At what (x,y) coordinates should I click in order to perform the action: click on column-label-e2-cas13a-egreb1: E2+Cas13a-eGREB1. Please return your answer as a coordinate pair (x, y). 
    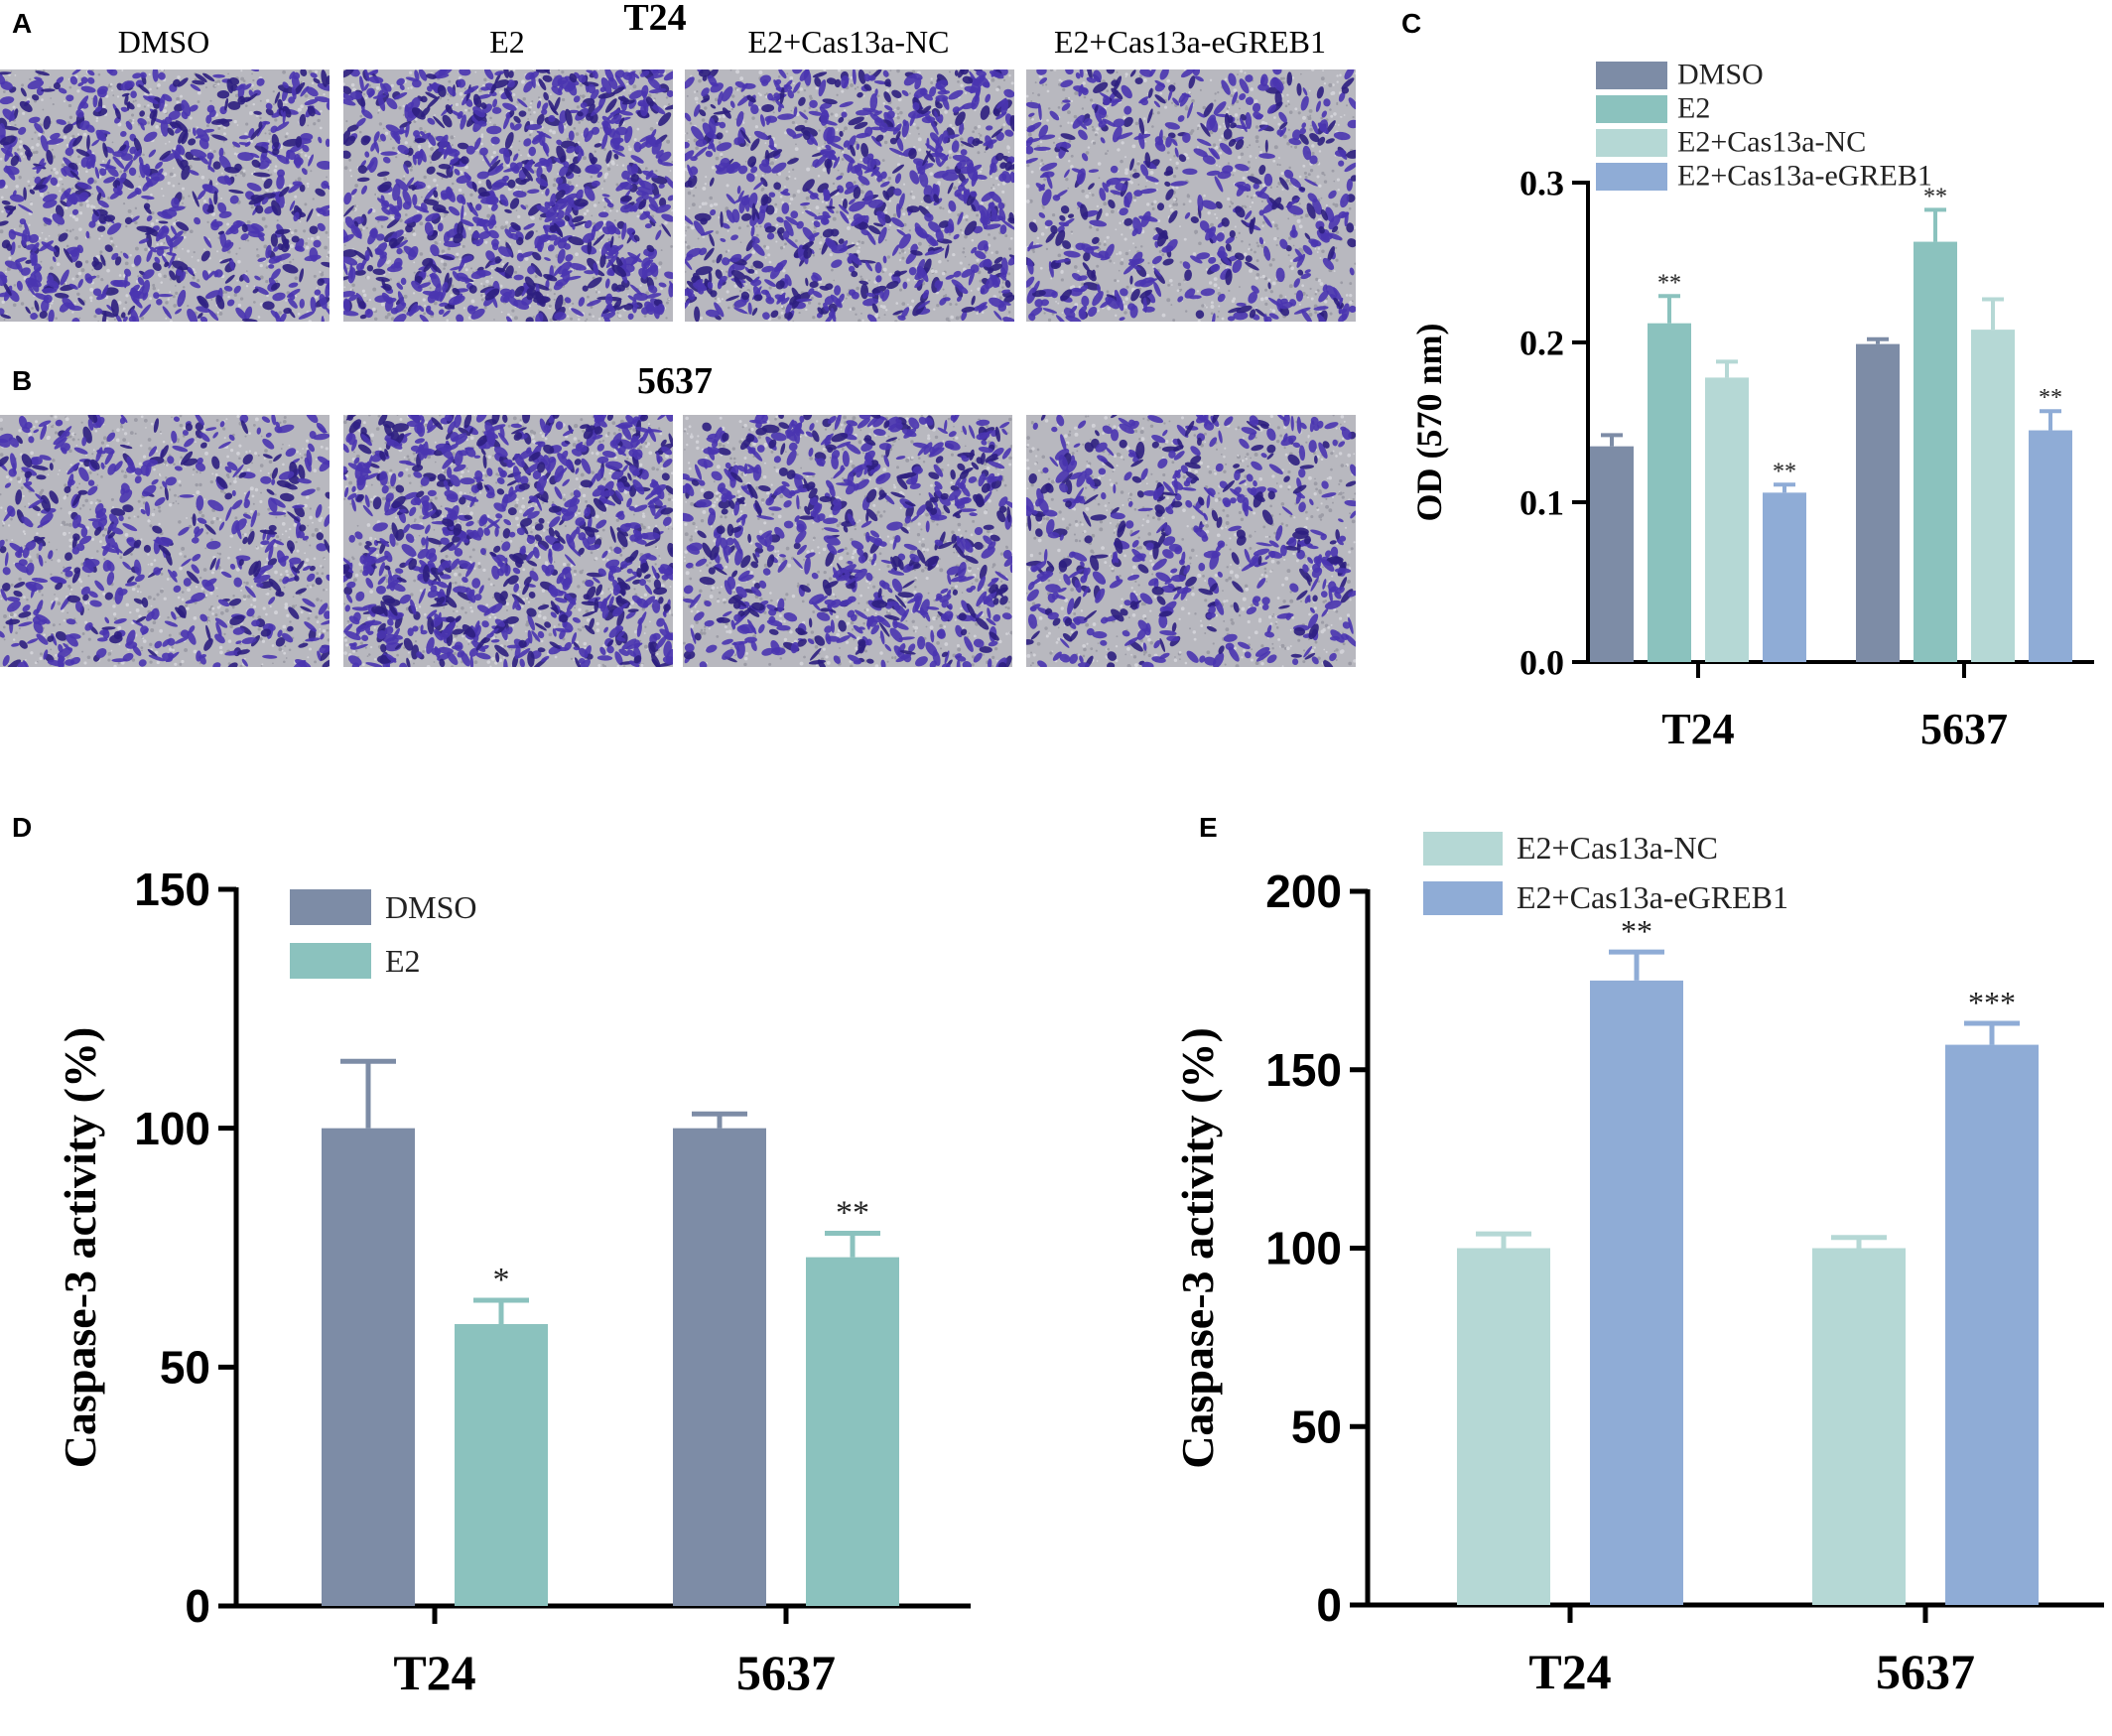
    Looking at the image, I should click on (1190, 42).